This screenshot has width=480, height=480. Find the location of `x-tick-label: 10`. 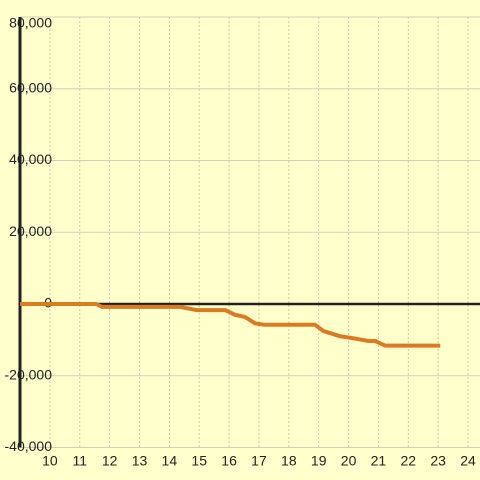

x-tick-label: 10 is located at coordinates (50, 461).